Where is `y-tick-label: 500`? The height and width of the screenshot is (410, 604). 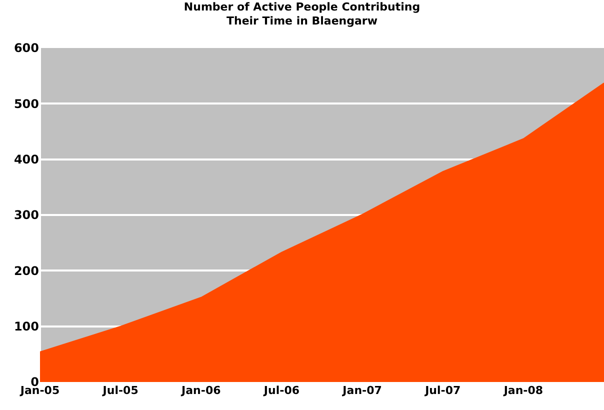 y-tick-label: 500 is located at coordinates (26, 103).